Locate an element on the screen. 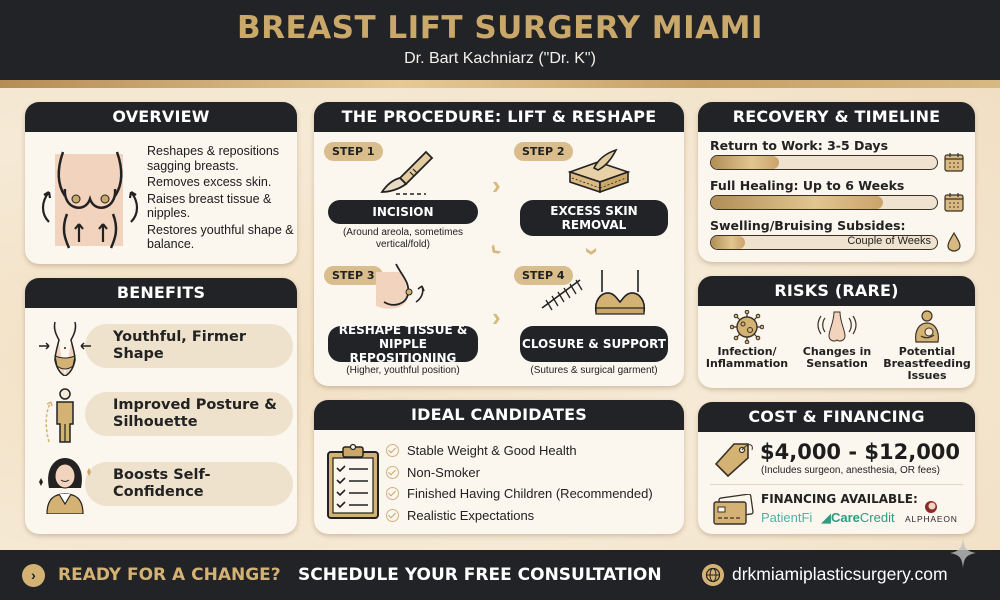 The height and width of the screenshot is (600, 1000). step-2-badge: STEP 2 is located at coordinates (543, 151).